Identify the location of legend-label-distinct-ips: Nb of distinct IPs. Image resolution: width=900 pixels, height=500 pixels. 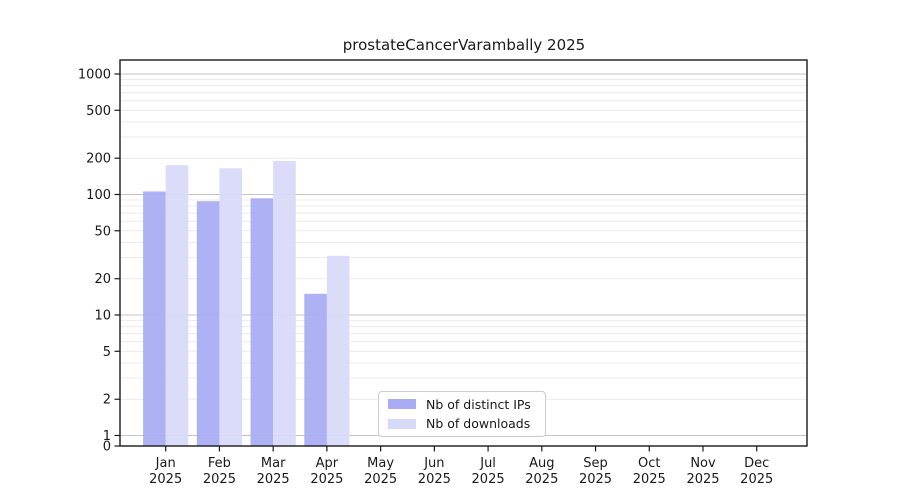
(478, 404).